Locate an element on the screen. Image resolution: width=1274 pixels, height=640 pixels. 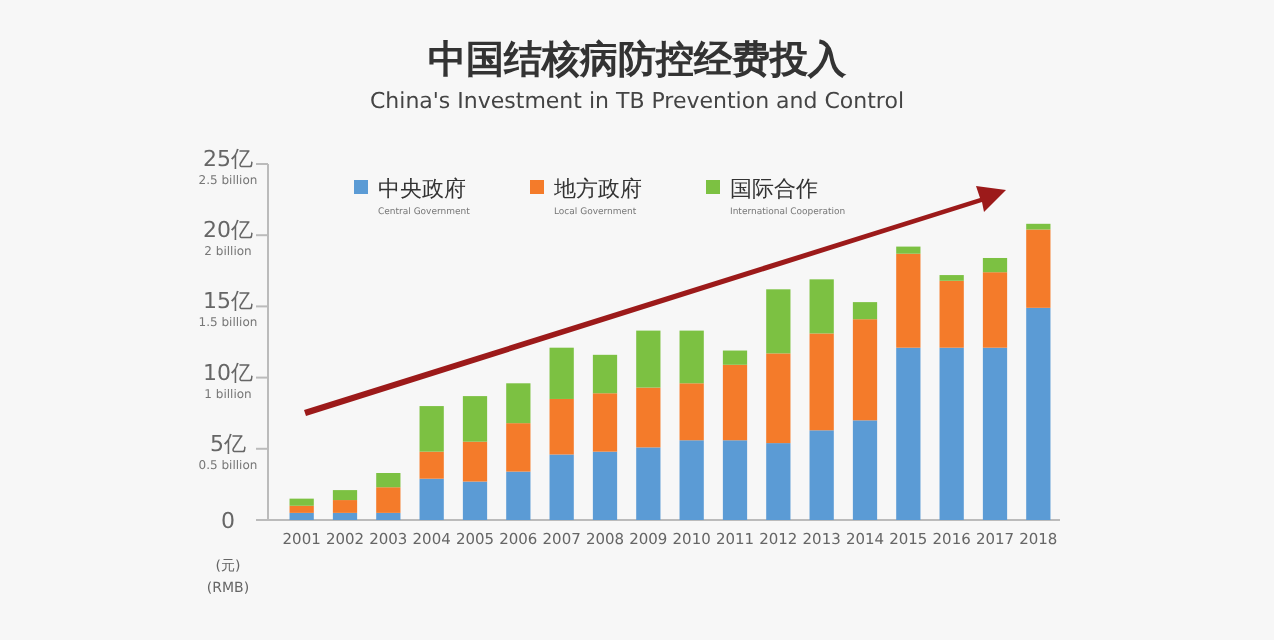
y-tick-label: 10亿 is located at coordinates (228, 372).